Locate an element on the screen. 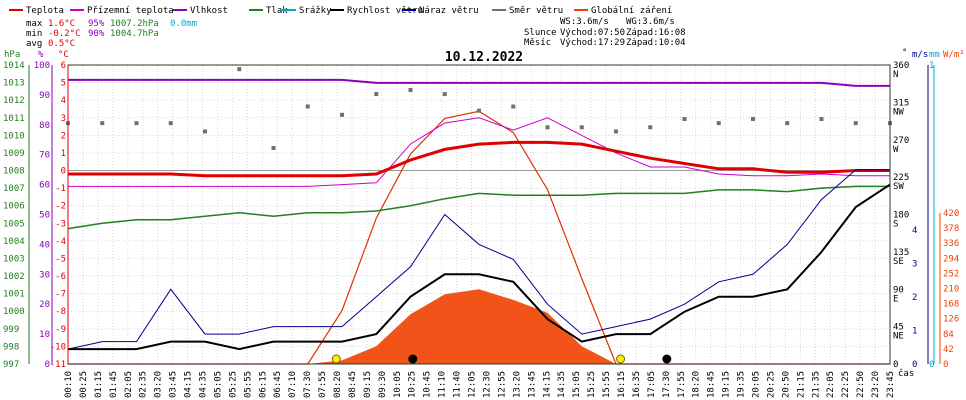 The width and height of the screenshot is (966, 400). tick-label-radiation: 378 is located at coordinates (951, 229).